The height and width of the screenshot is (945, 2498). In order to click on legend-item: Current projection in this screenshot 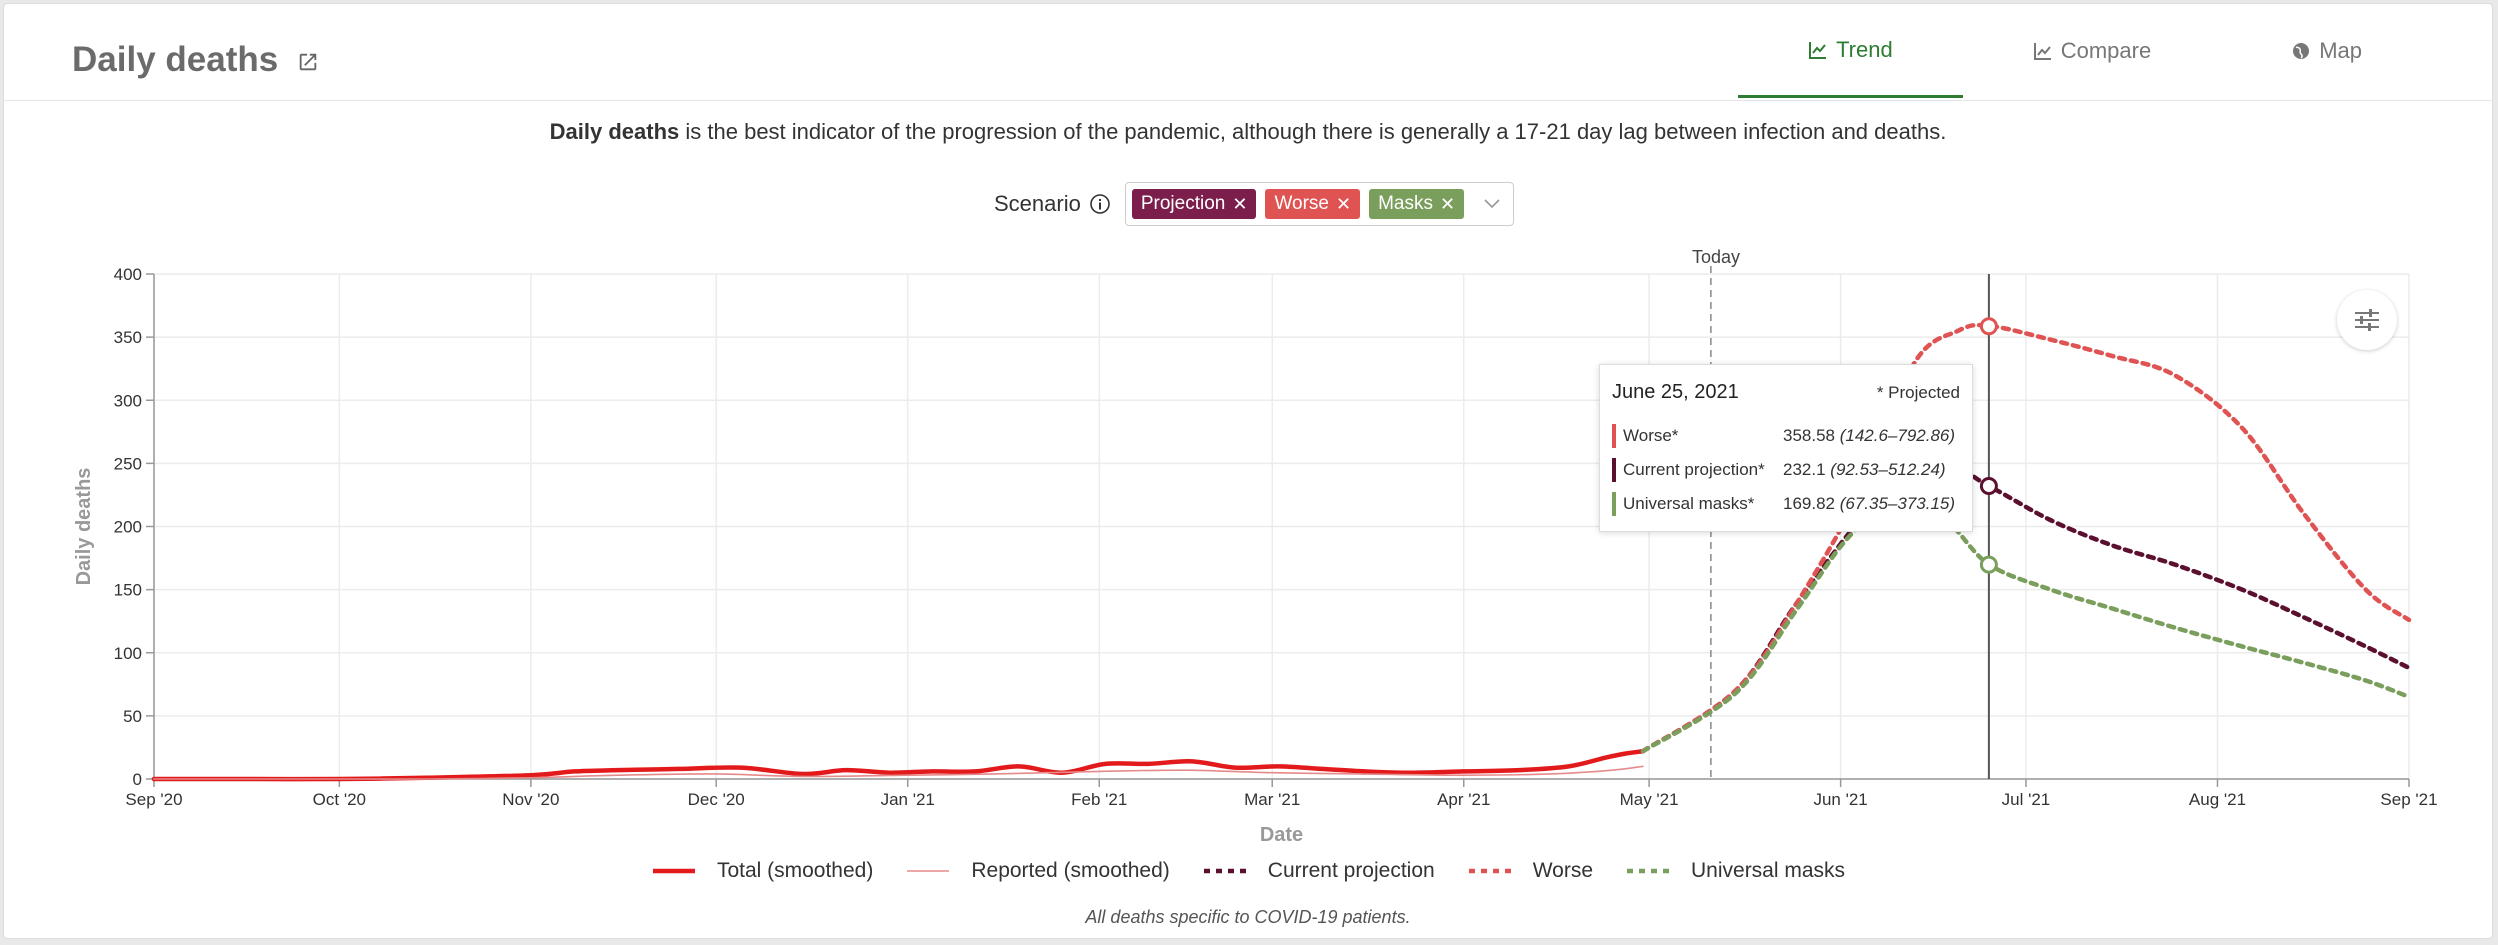, I will do `click(1318, 871)`.